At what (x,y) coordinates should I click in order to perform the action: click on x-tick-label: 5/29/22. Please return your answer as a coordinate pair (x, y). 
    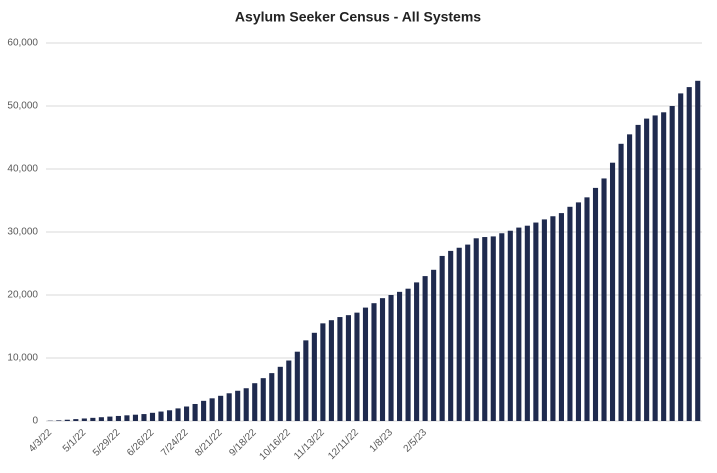
    Looking at the image, I should click on (107, 443).